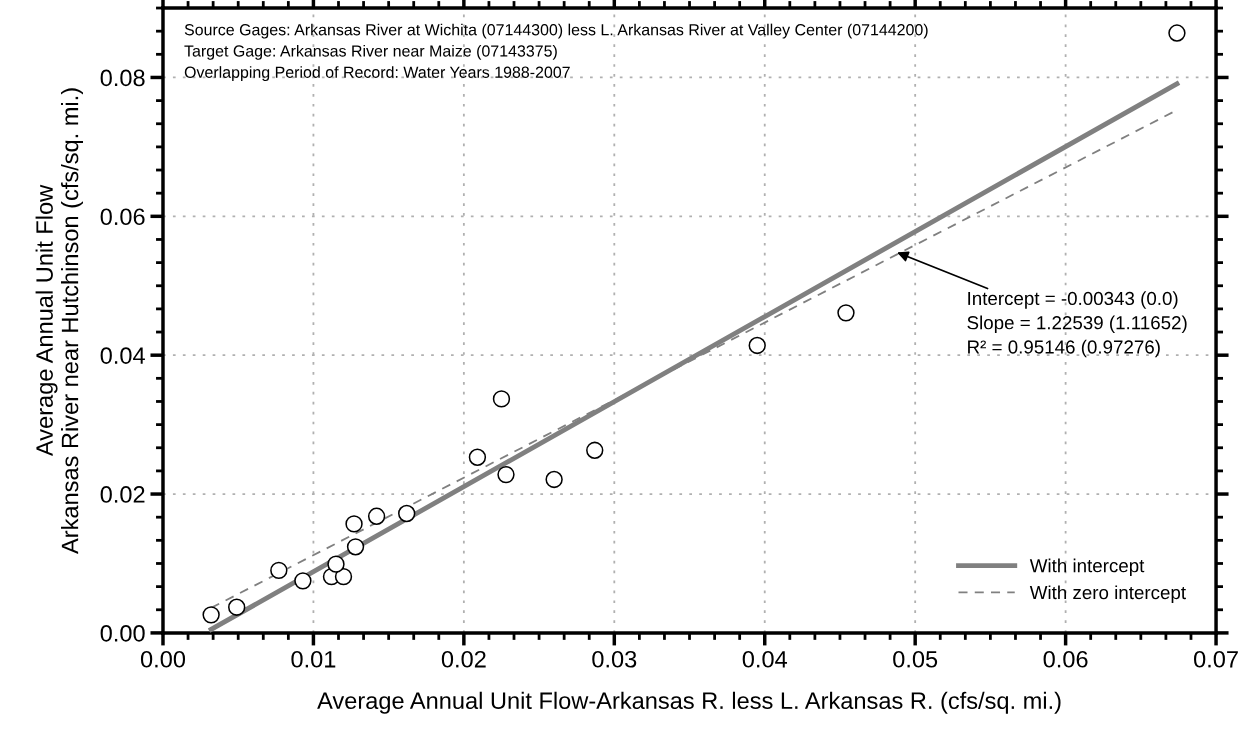 The height and width of the screenshot is (730, 1248). Describe the element at coordinates (377, 74) in the screenshot. I see `annotation: Overlapping Period of Record: Water Years 1988-2007` at that location.